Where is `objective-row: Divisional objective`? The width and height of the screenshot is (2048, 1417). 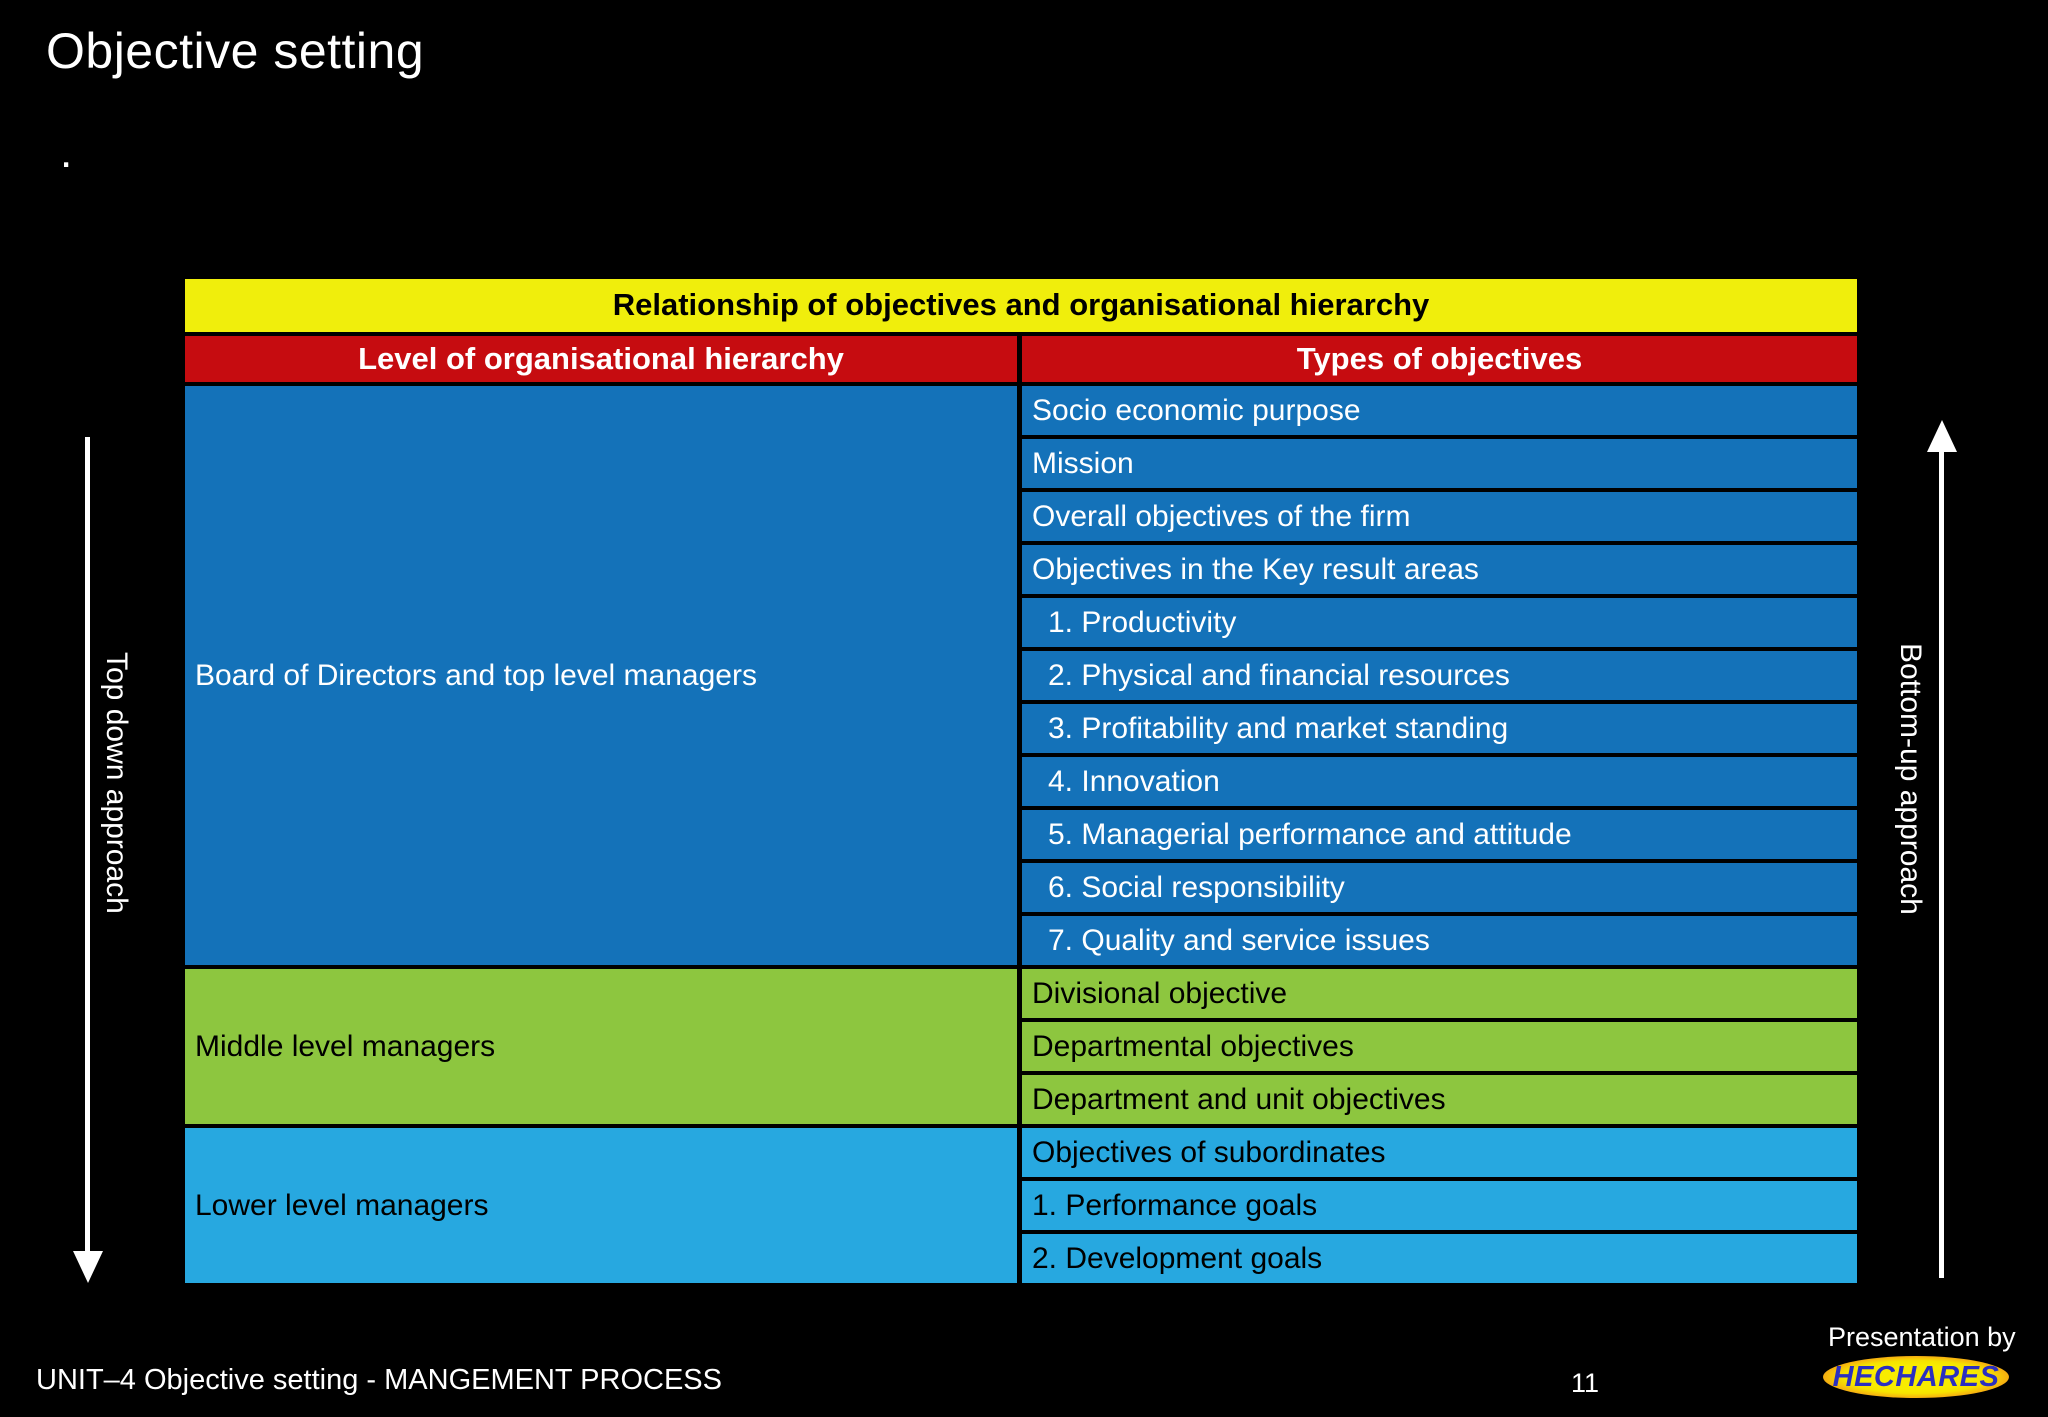 objective-row: Divisional objective is located at coordinates (1439, 995).